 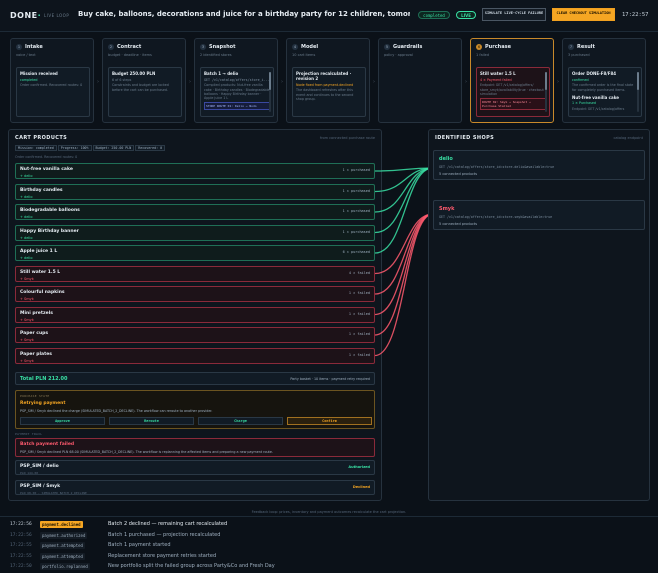 What do you see at coordinates (46, 157) in the screenshot?
I see `cart-subnote: Order confirmed. Recovered routes: 0` at bounding box center [46, 157].